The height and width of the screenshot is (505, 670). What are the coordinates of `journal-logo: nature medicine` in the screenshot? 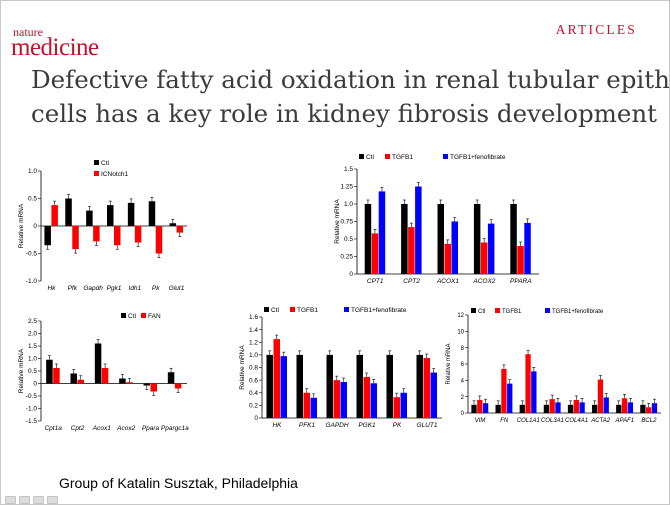 It's located at (55, 43).